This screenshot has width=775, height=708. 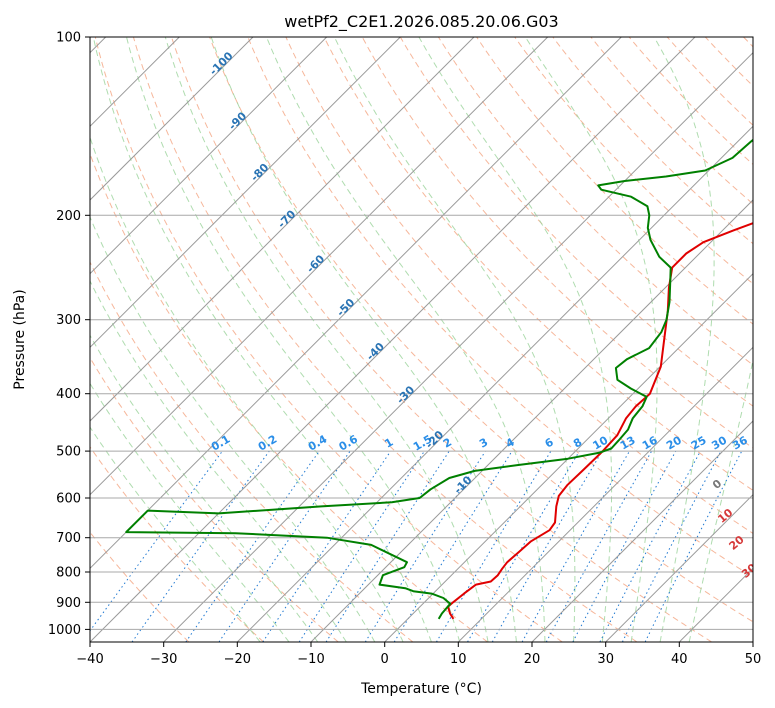 I want to click on x-axis-title: Temperature (°C), so click(x=421, y=689).